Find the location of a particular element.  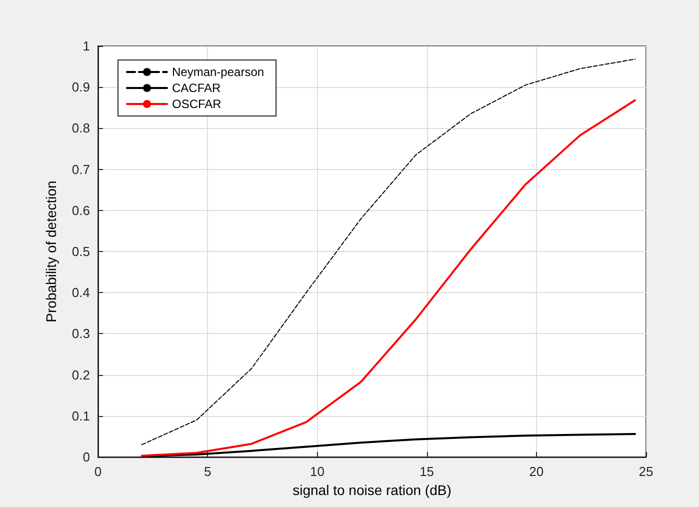

x-tick-label: 20 is located at coordinates (536, 471).